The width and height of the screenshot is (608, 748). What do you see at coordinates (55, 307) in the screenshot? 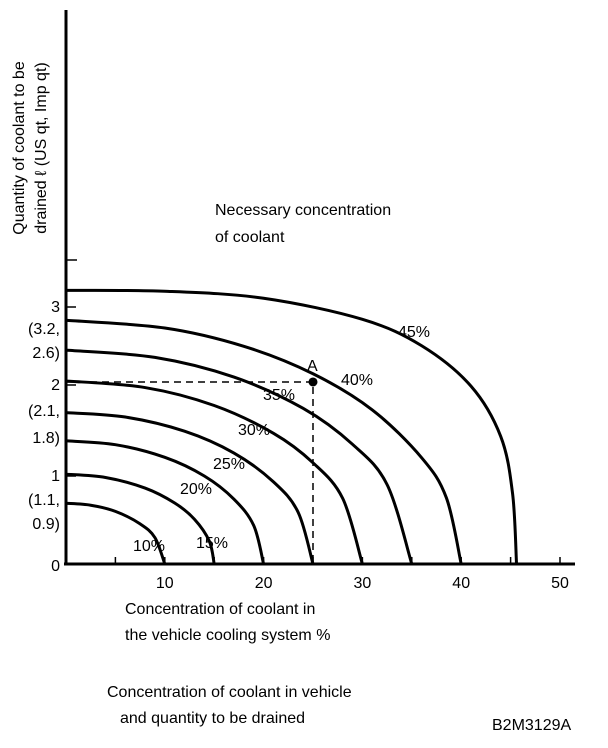
I see `y-tick-label: 3` at bounding box center [55, 307].